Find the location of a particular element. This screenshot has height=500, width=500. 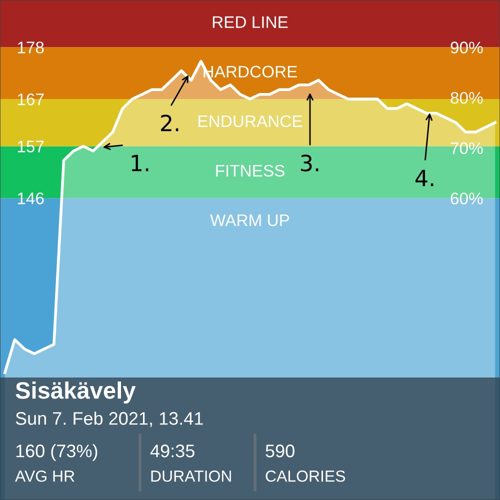

band-label: WARM UP is located at coordinates (250, 220).